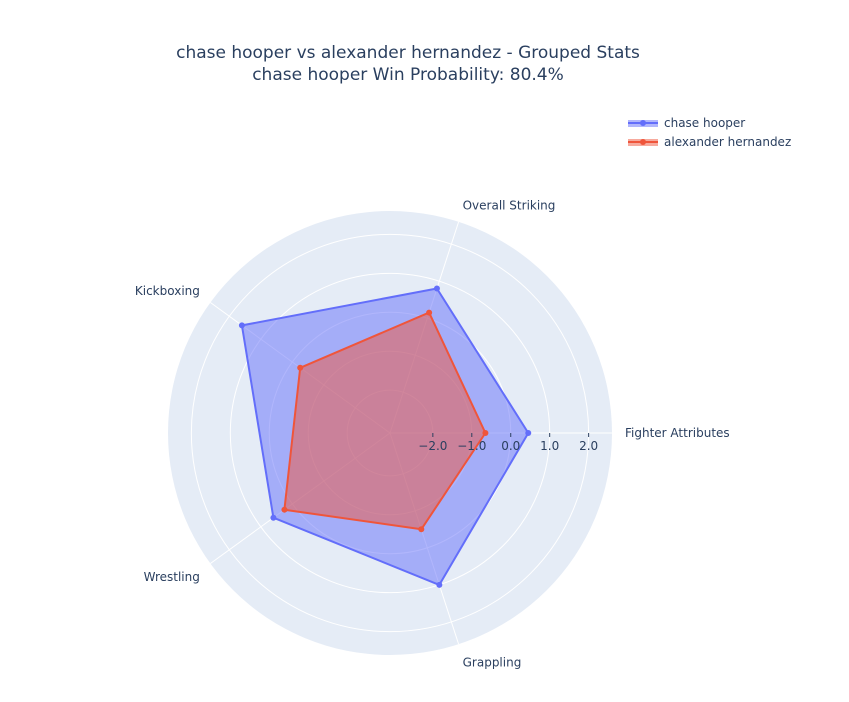  What do you see at coordinates (528, 433) in the screenshot?
I see `series-0-point-fighter-attributes` at bounding box center [528, 433].